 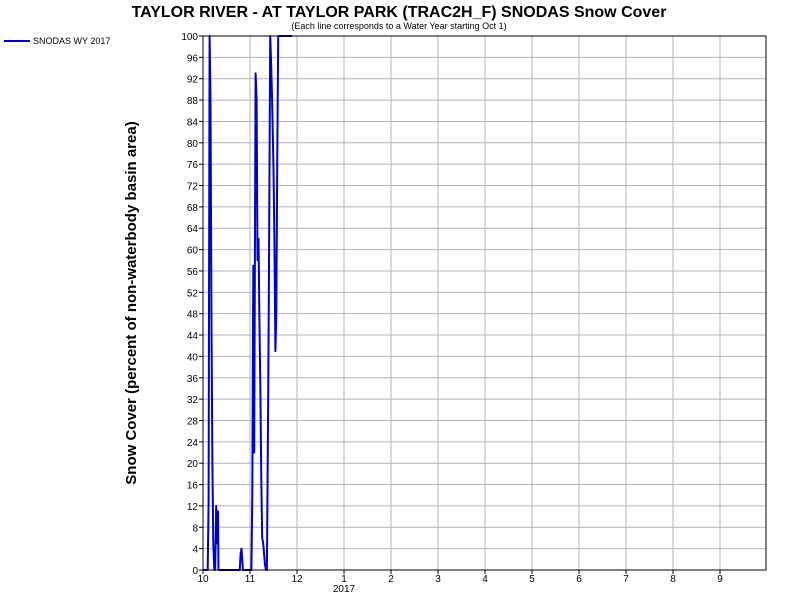 What do you see at coordinates (626, 579) in the screenshot?
I see `x-tick-label: 7` at bounding box center [626, 579].